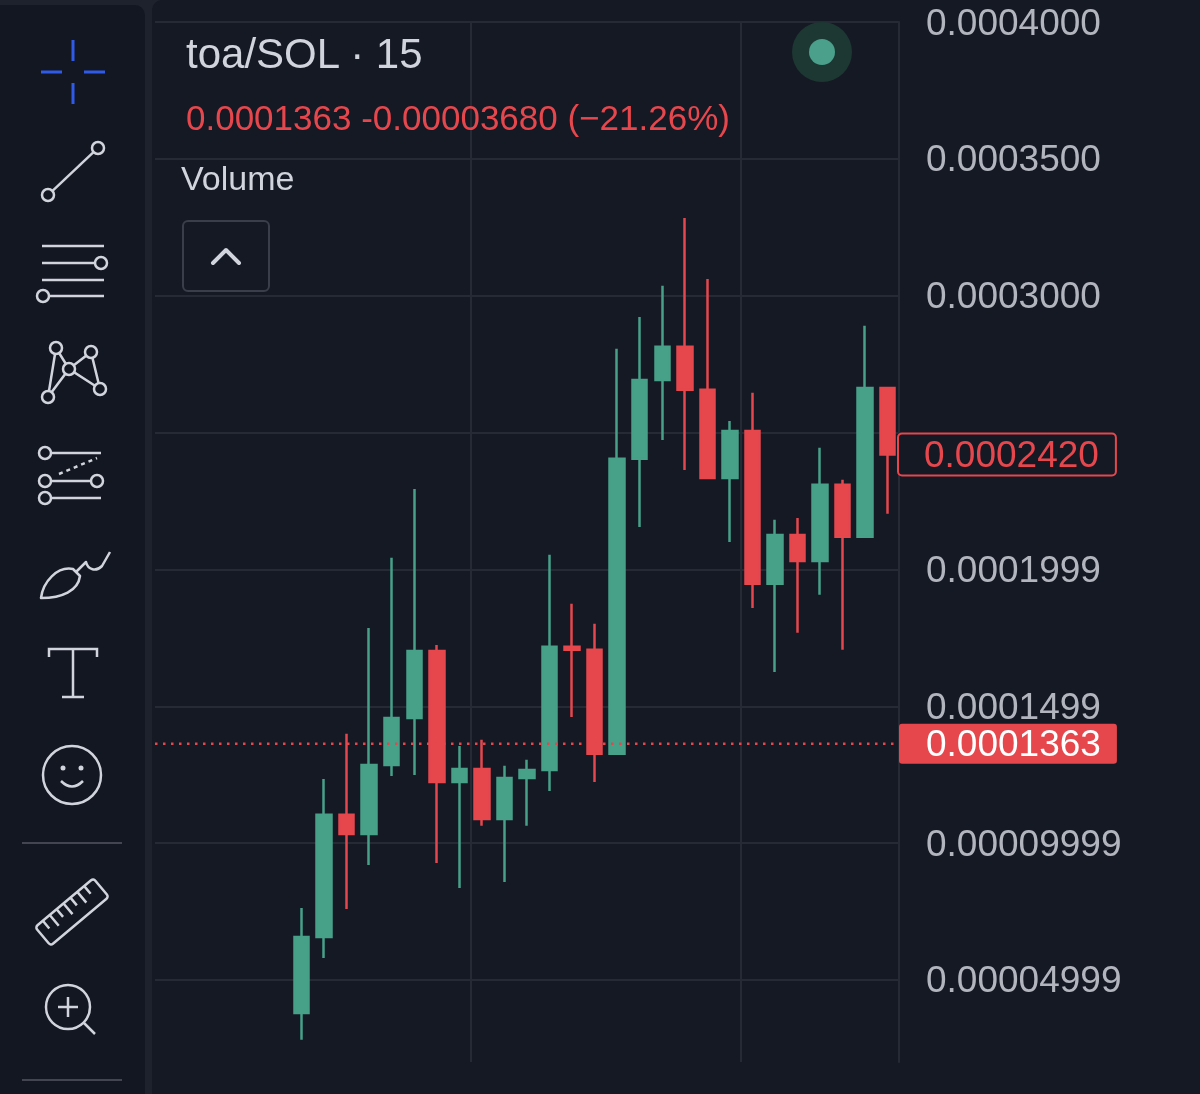  Describe the element at coordinates (1013, 22) in the screenshot. I see `y-tick-label: 0.0004000` at that location.